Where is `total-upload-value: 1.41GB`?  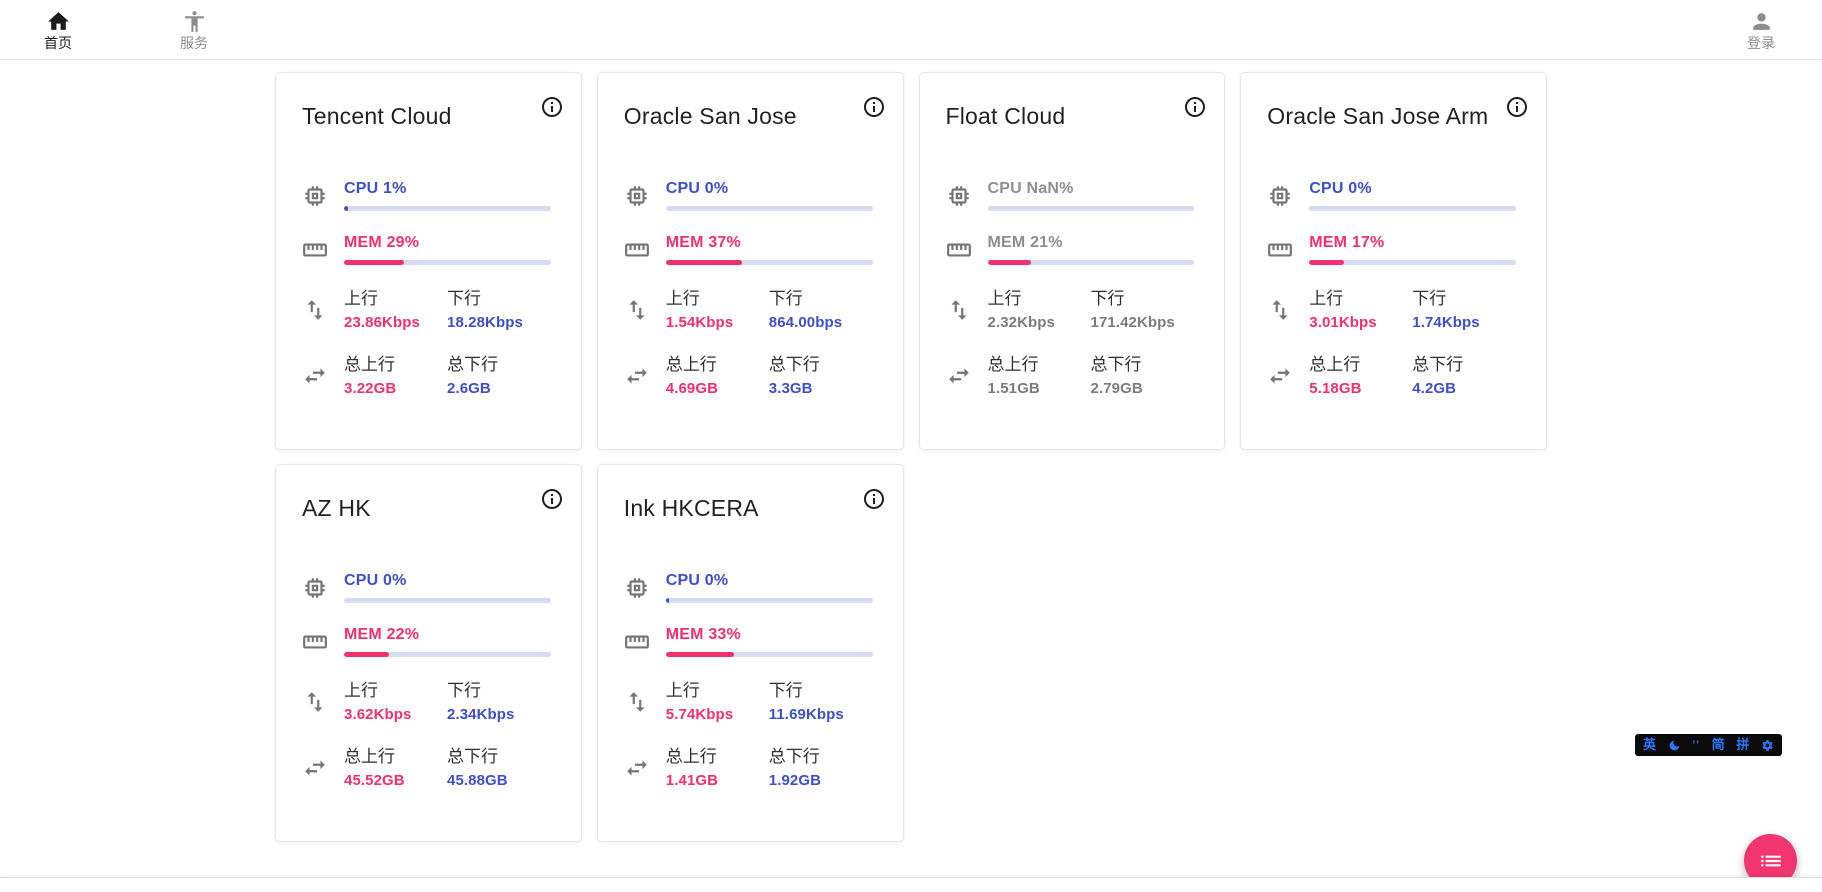
total-upload-value: 1.41GB is located at coordinates (692, 780).